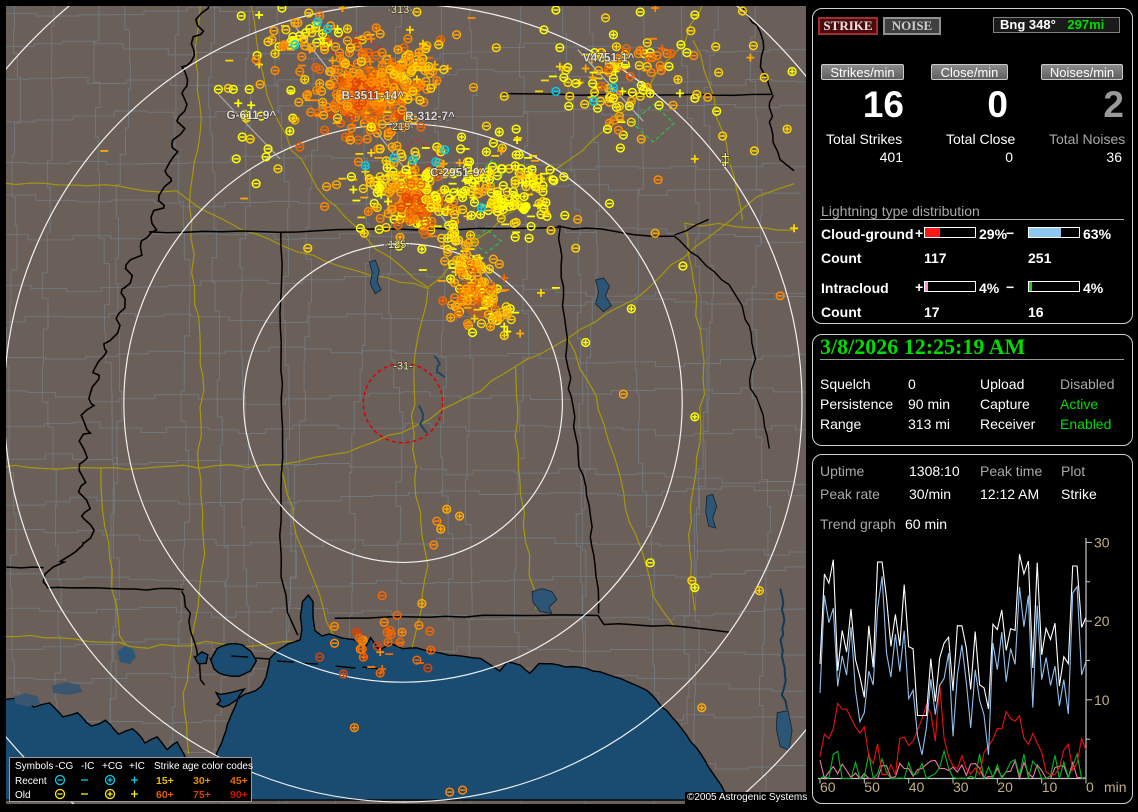 This screenshot has width=1138, height=812. I want to click on svg-text: 15+, so click(165, 781).